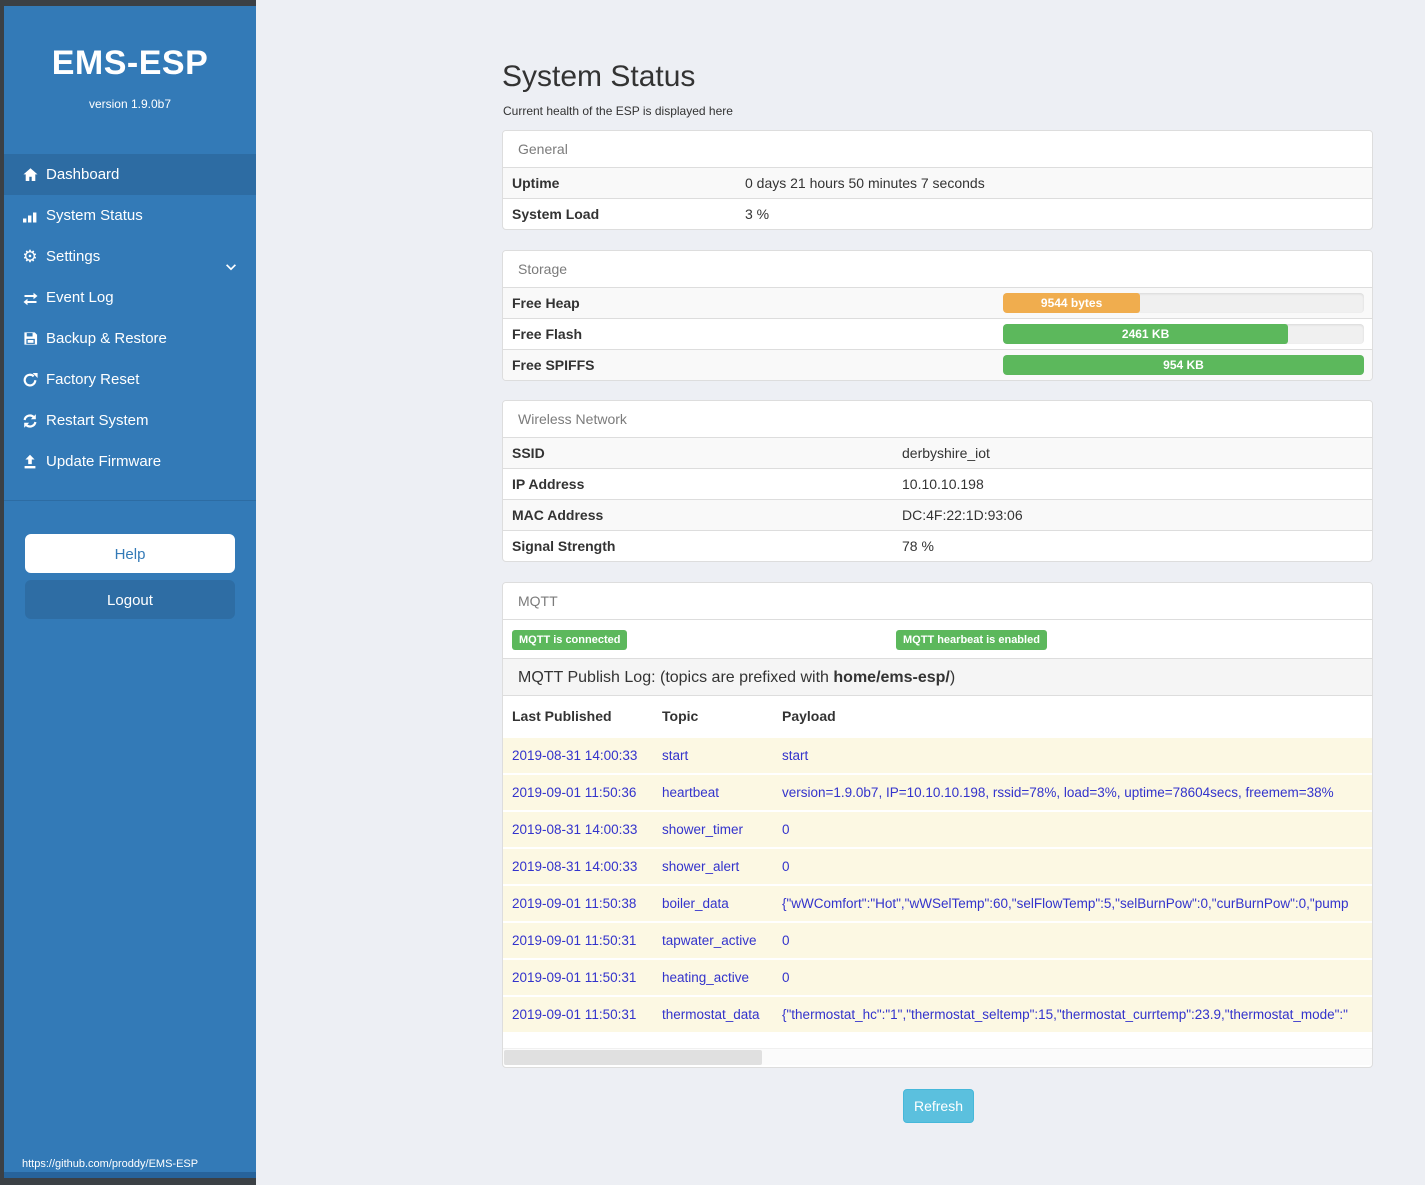 The height and width of the screenshot is (1185, 1425). I want to click on row-value: 0 days 21 hours 50 minutes 7 seconds, so click(865, 183).